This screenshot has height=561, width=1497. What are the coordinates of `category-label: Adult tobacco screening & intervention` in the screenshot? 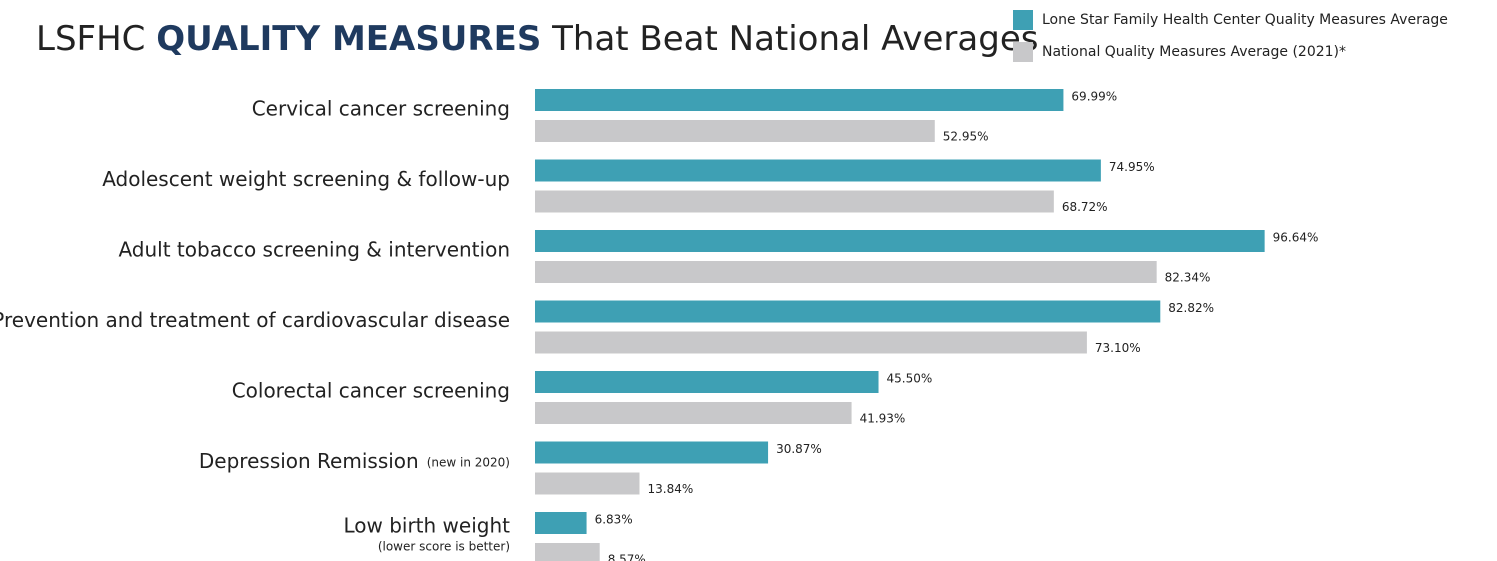 It's located at (314, 250).